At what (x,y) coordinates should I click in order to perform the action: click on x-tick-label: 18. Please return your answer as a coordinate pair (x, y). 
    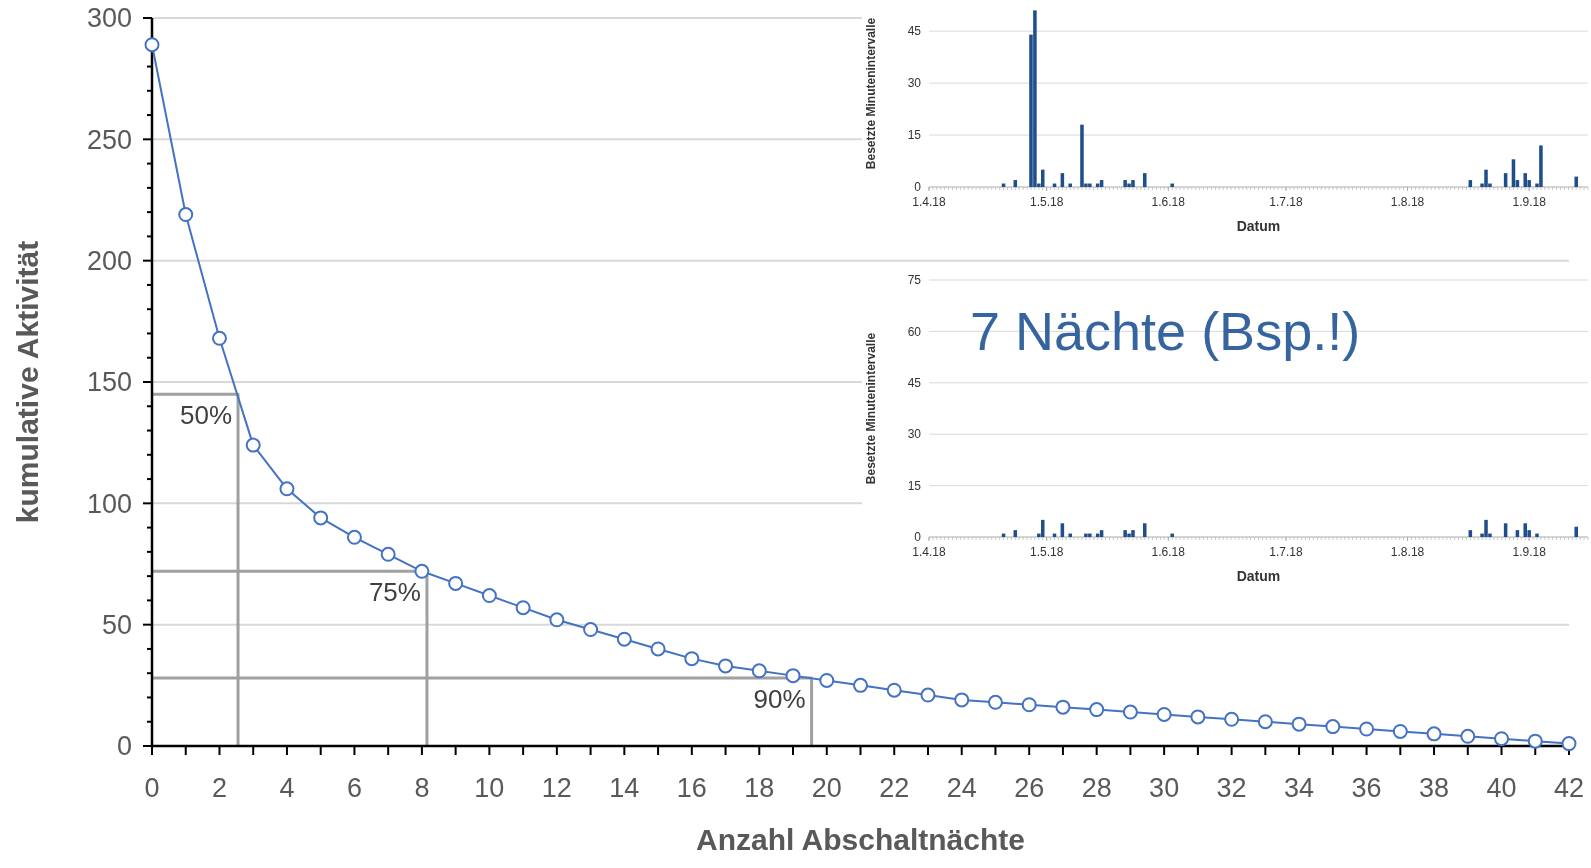
    Looking at the image, I should click on (759, 788).